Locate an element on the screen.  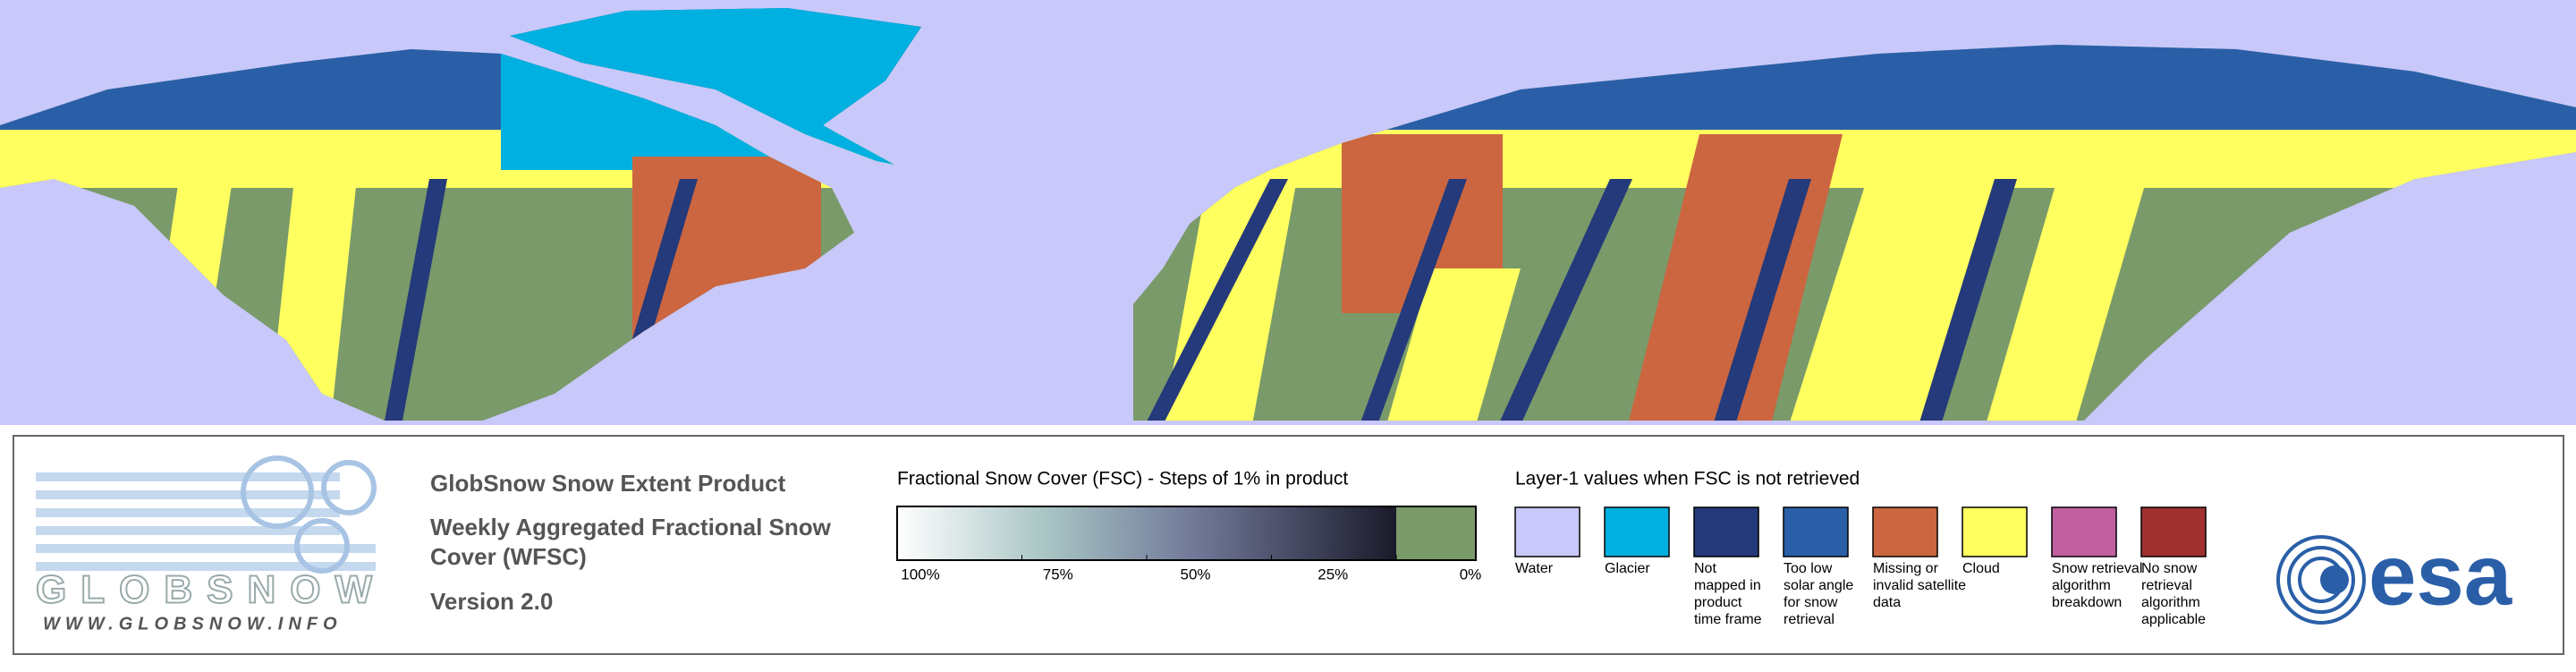
logo-url: WWW.GLOBSNOW.INFO is located at coordinates (193, 624).